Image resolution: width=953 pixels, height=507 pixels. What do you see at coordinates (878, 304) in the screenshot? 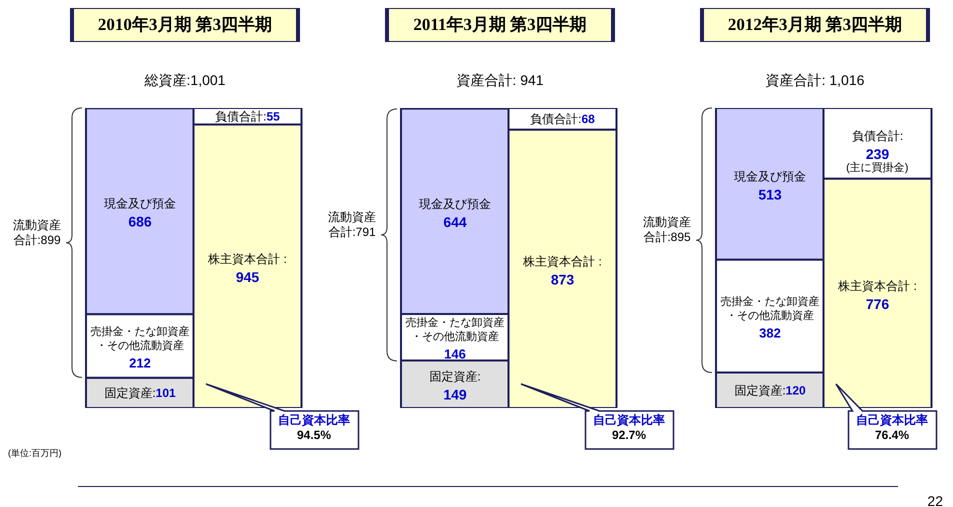
I see `data-label: 776` at bounding box center [878, 304].